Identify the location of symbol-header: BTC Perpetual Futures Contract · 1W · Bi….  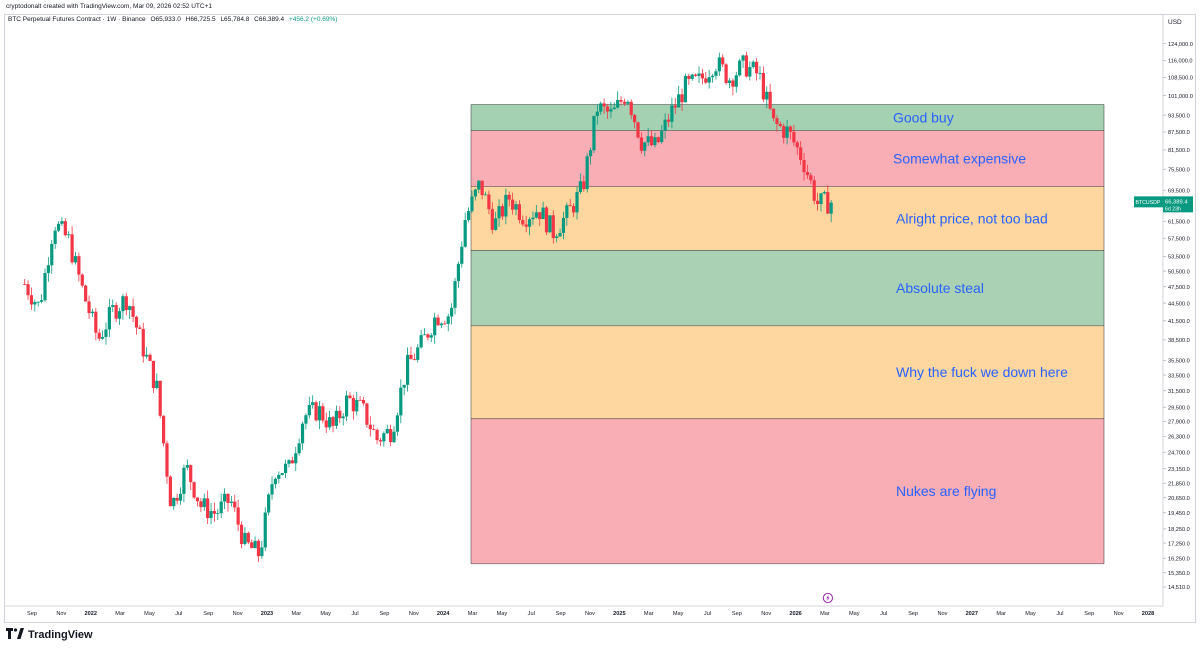
(172, 19).